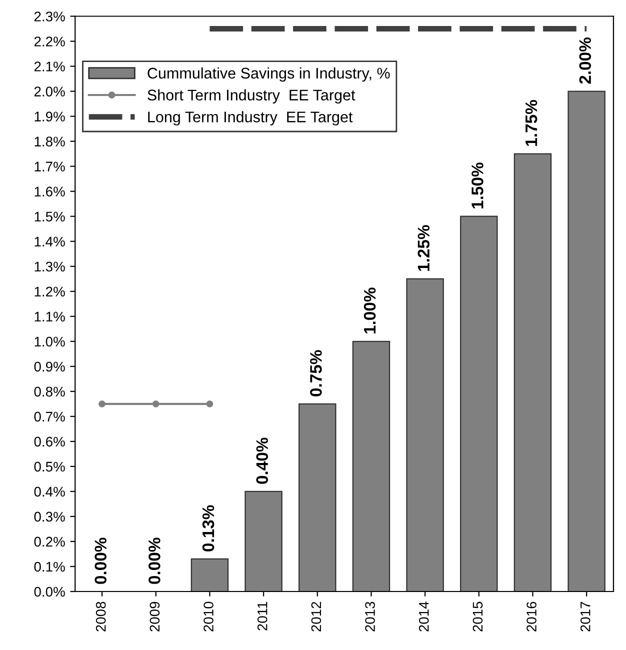  I want to click on y-tick-label: 0.3%, so click(49, 517).